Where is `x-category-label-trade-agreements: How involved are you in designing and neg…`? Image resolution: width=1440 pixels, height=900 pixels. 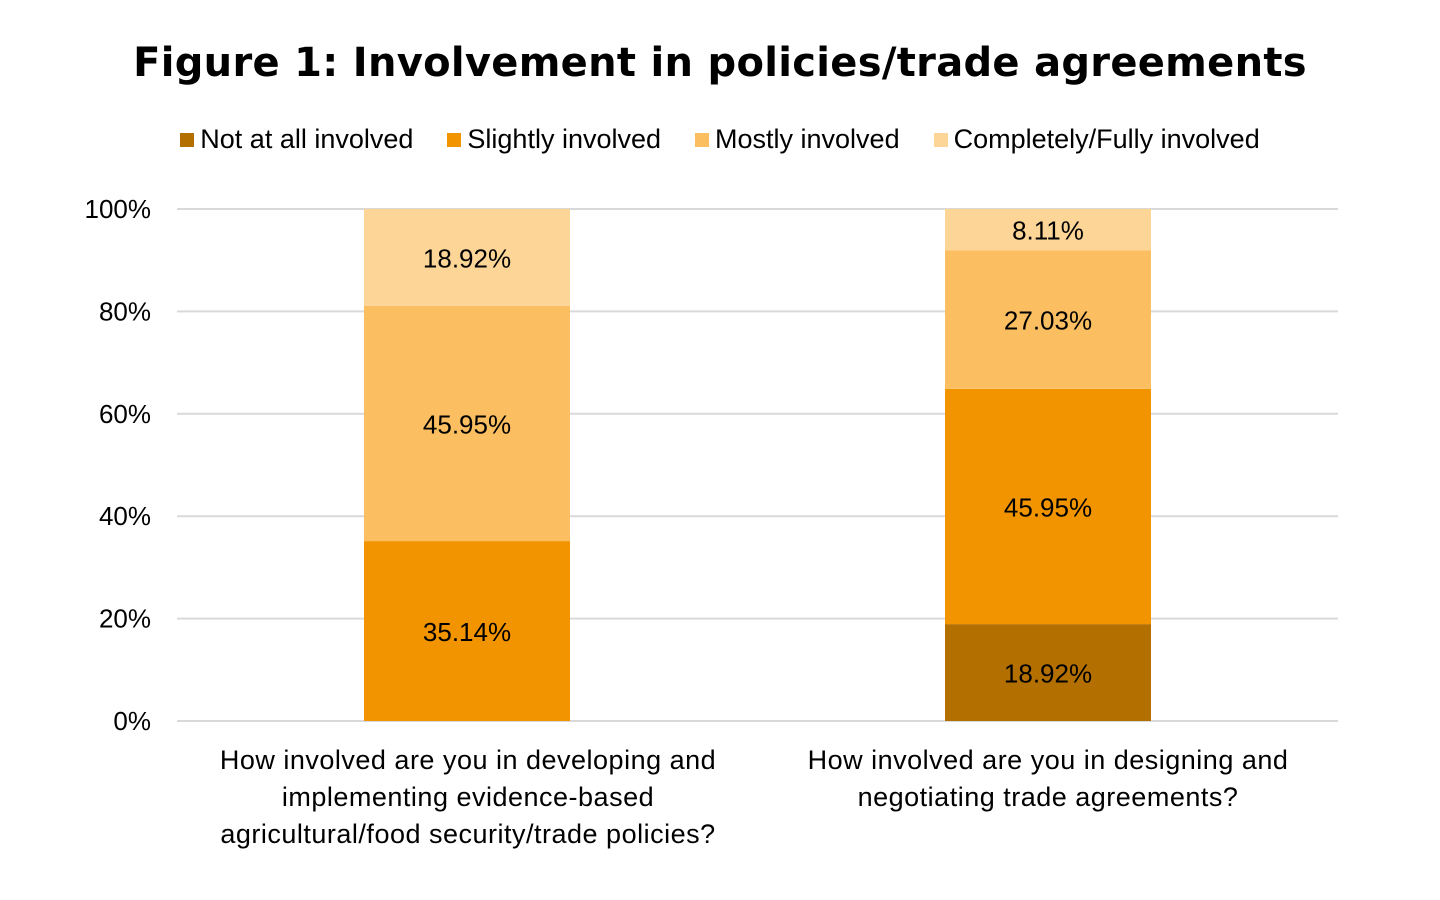
x-category-label-trade-agreements: How involved are you in designing and neg… is located at coordinates (1048, 779).